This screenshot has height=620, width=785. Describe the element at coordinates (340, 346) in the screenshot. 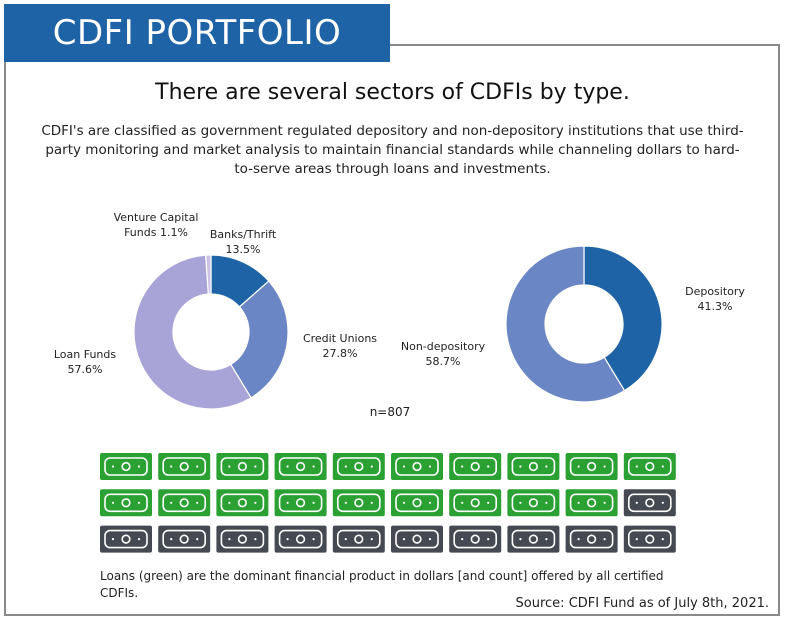

I see `cdfi-type-label-1: Credit Unions 27.8%` at that location.